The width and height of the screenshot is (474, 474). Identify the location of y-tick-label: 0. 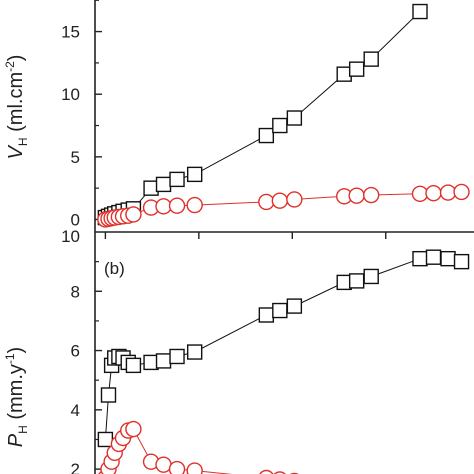
(75, 219).